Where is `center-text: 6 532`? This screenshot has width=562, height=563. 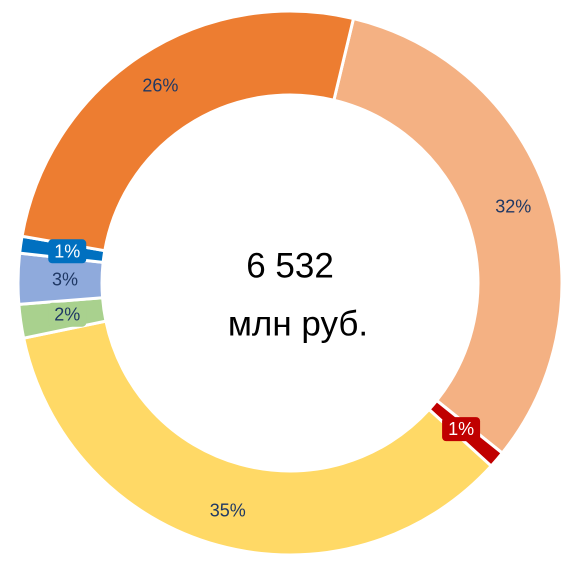
center-text: 6 532 is located at coordinates (290, 266).